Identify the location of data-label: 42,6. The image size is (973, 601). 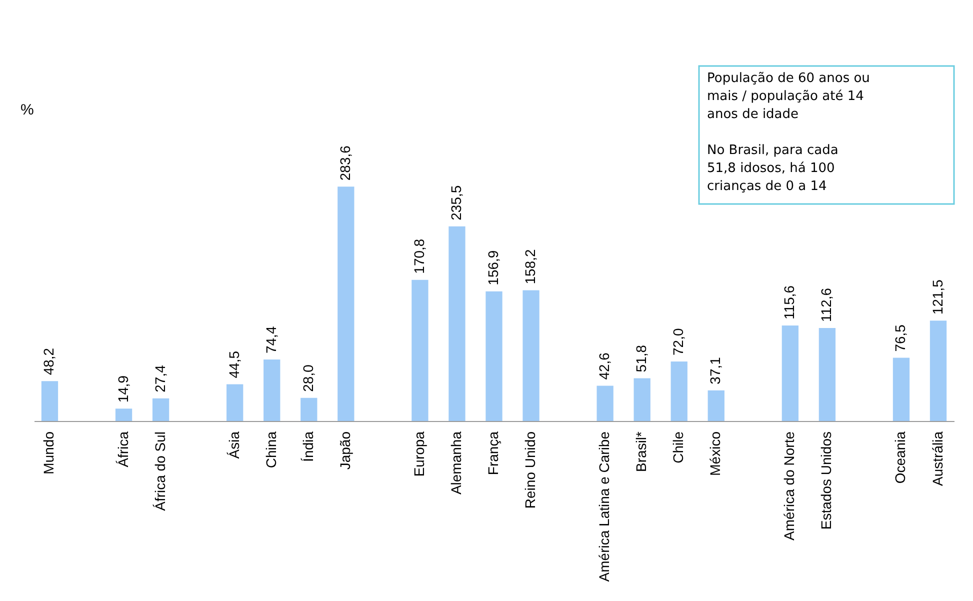
(604, 366).